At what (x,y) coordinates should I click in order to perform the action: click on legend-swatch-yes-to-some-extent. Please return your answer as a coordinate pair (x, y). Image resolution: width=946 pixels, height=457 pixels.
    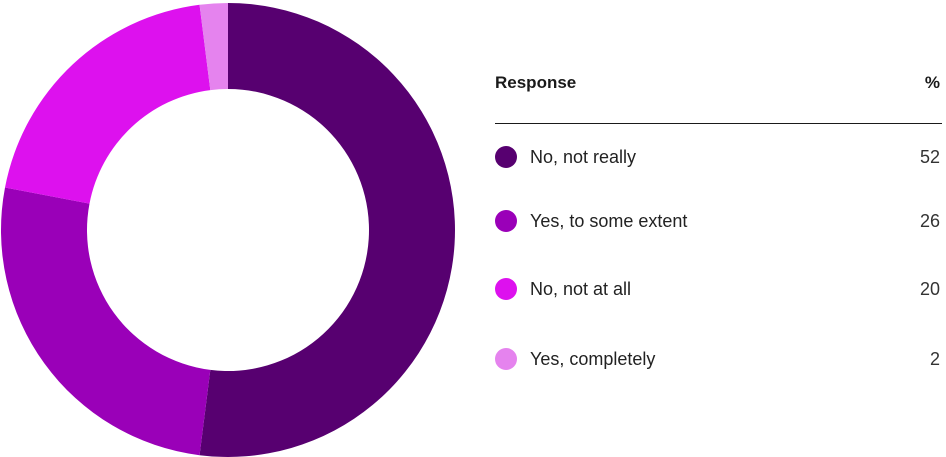
    Looking at the image, I should click on (506, 221).